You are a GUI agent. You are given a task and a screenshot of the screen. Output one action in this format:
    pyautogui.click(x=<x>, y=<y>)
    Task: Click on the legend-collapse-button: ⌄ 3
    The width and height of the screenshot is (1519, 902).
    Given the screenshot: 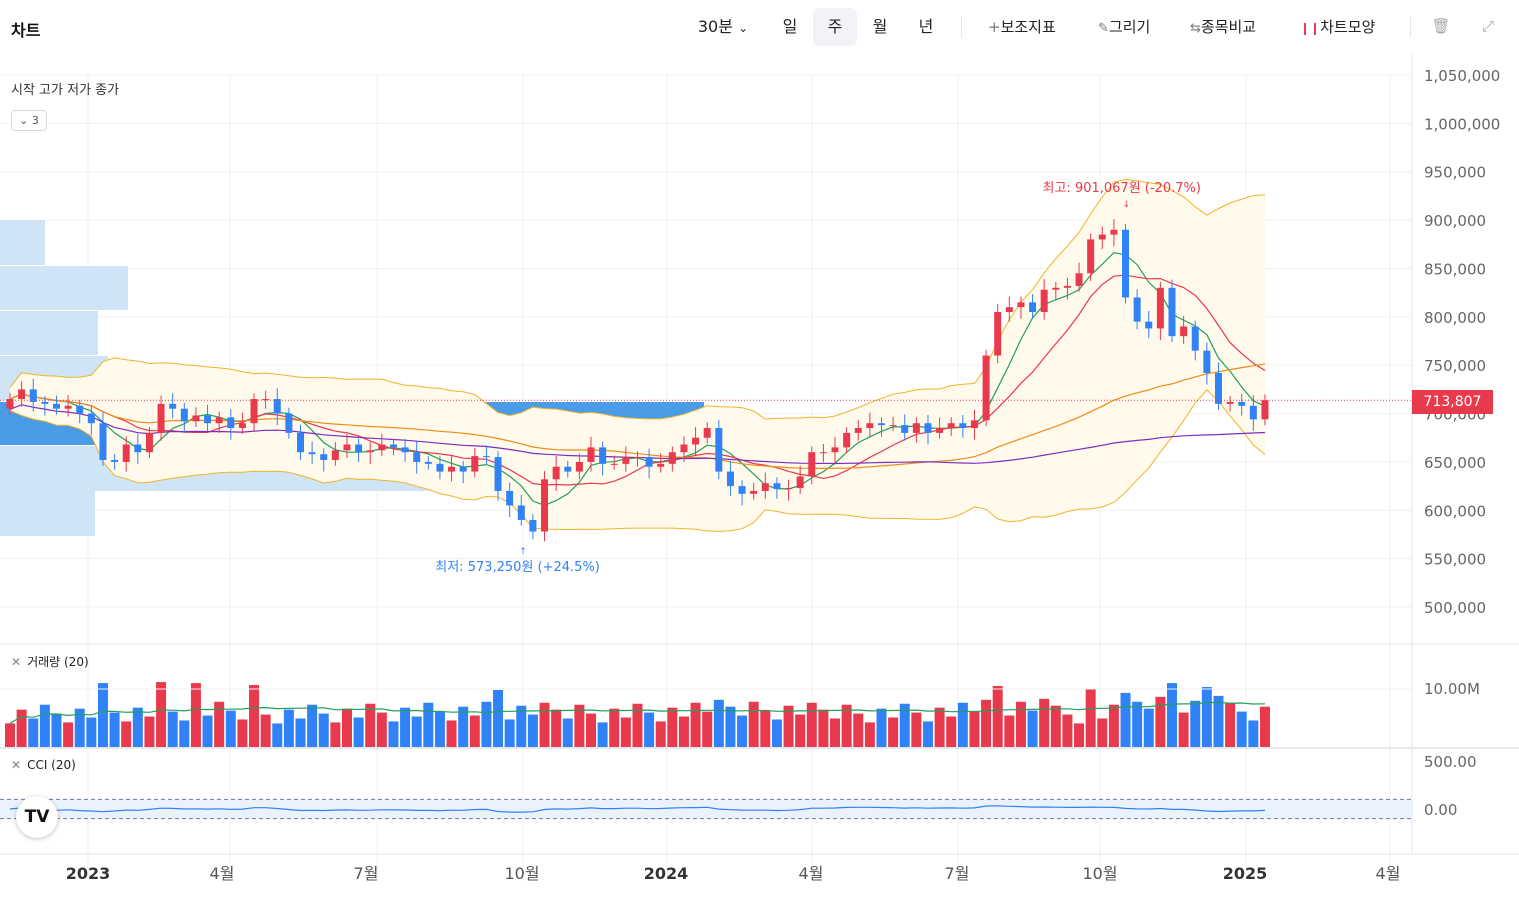 What is the action you would take?
    pyautogui.click(x=29, y=120)
    